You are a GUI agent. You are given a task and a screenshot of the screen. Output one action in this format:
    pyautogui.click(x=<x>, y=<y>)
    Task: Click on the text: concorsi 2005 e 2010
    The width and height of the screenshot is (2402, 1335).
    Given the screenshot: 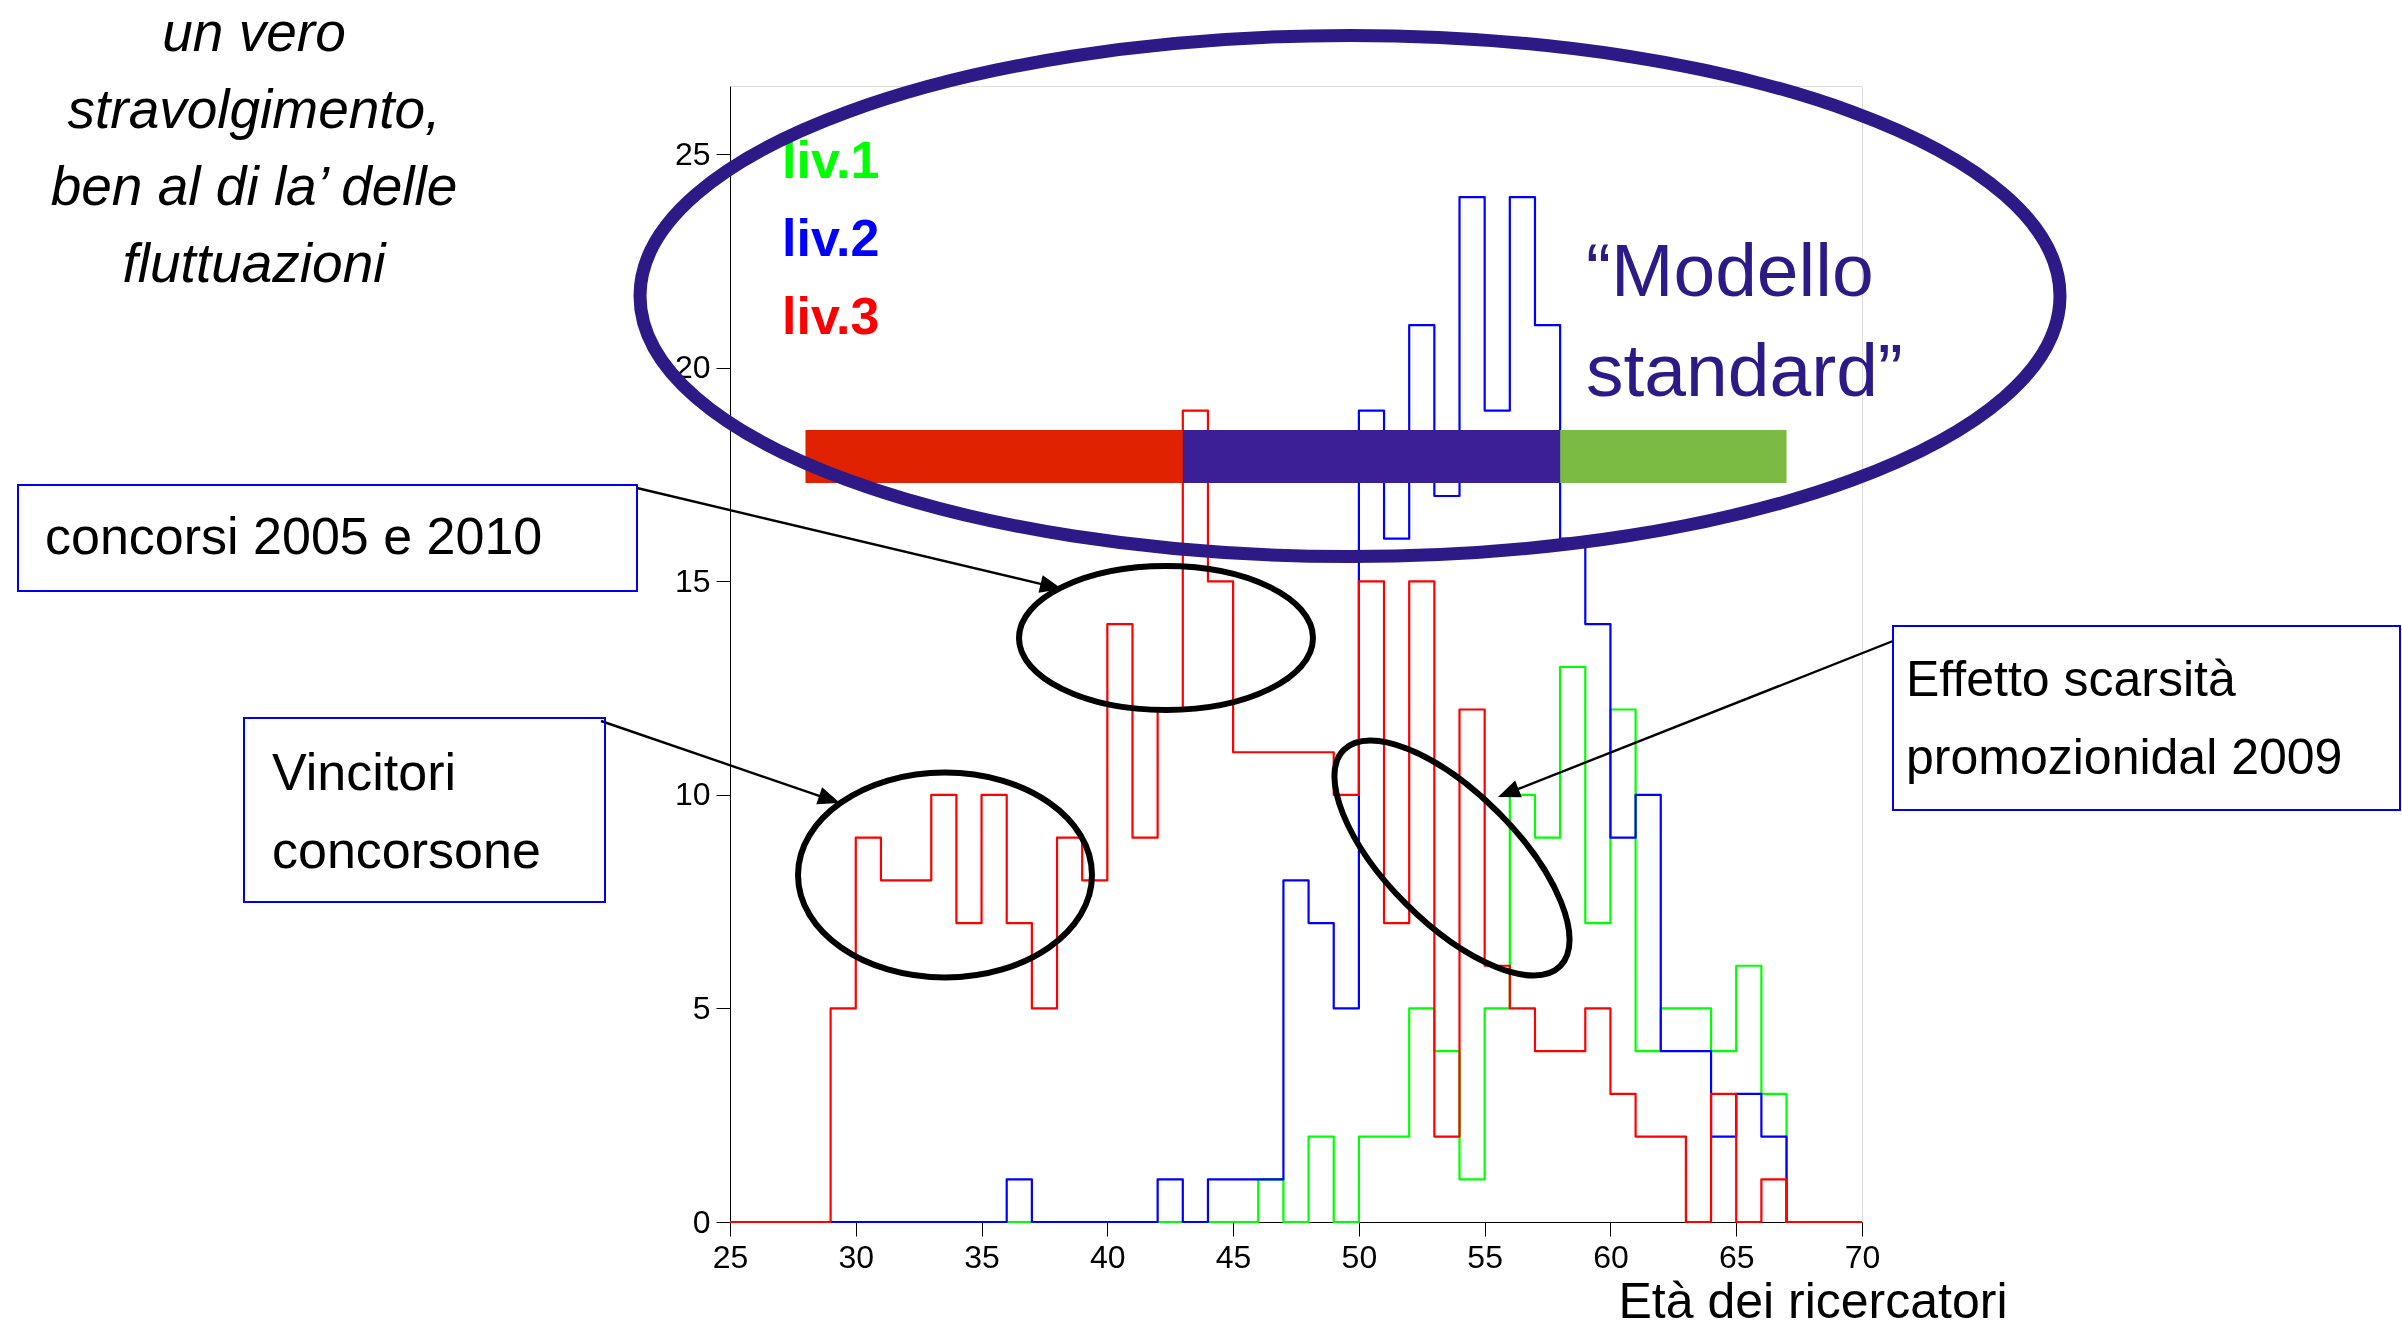 What is the action you would take?
    pyautogui.click(x=294, y=536)
    